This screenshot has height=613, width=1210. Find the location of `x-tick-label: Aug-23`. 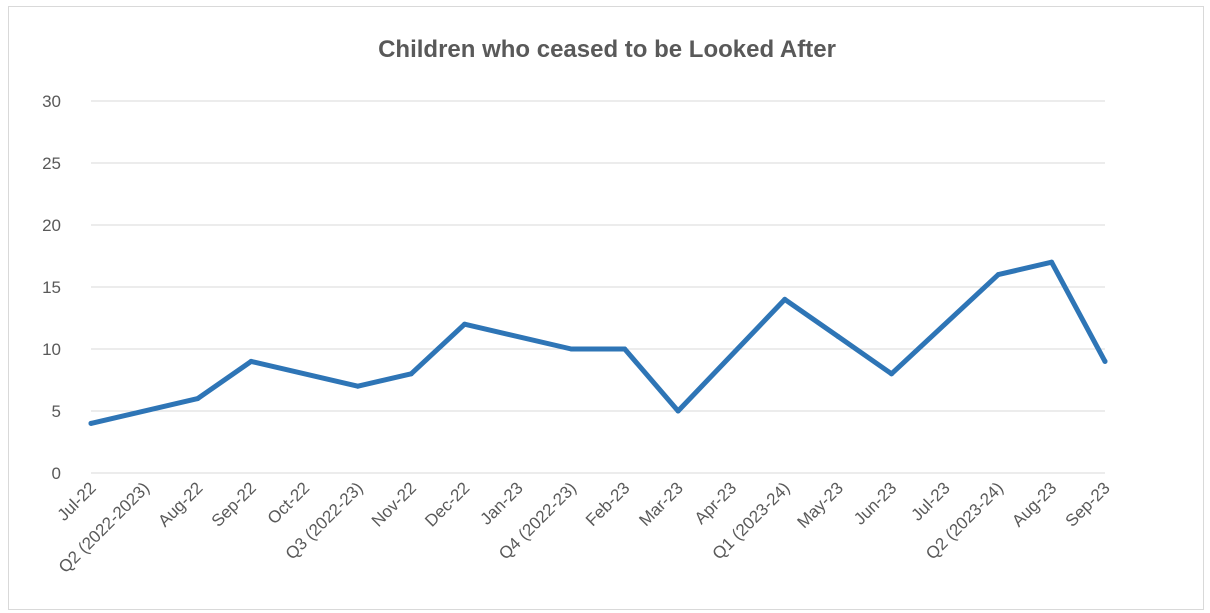

x-tick-label: Aug-23 is located at coordinates (1034, 504).